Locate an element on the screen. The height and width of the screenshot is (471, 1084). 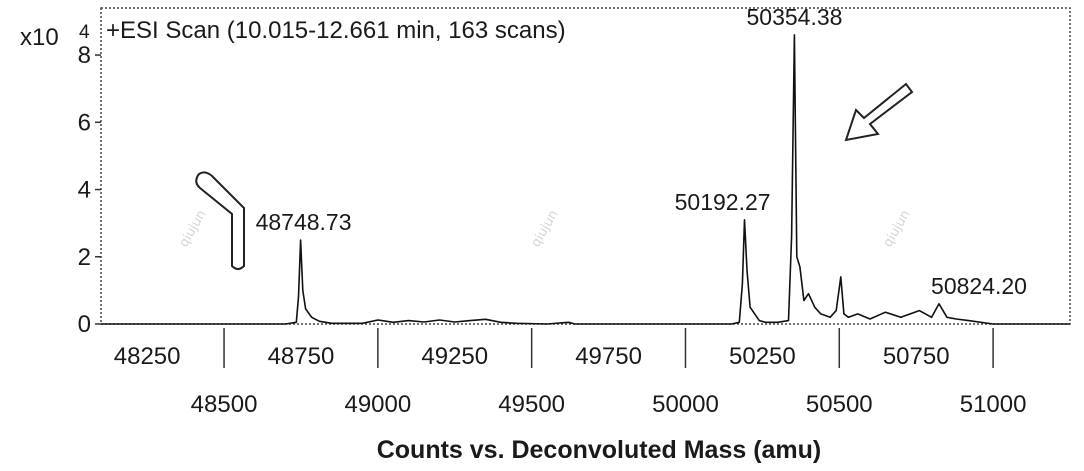
x-tick-label-50250: 50250 is located at coordinates (762, 356).